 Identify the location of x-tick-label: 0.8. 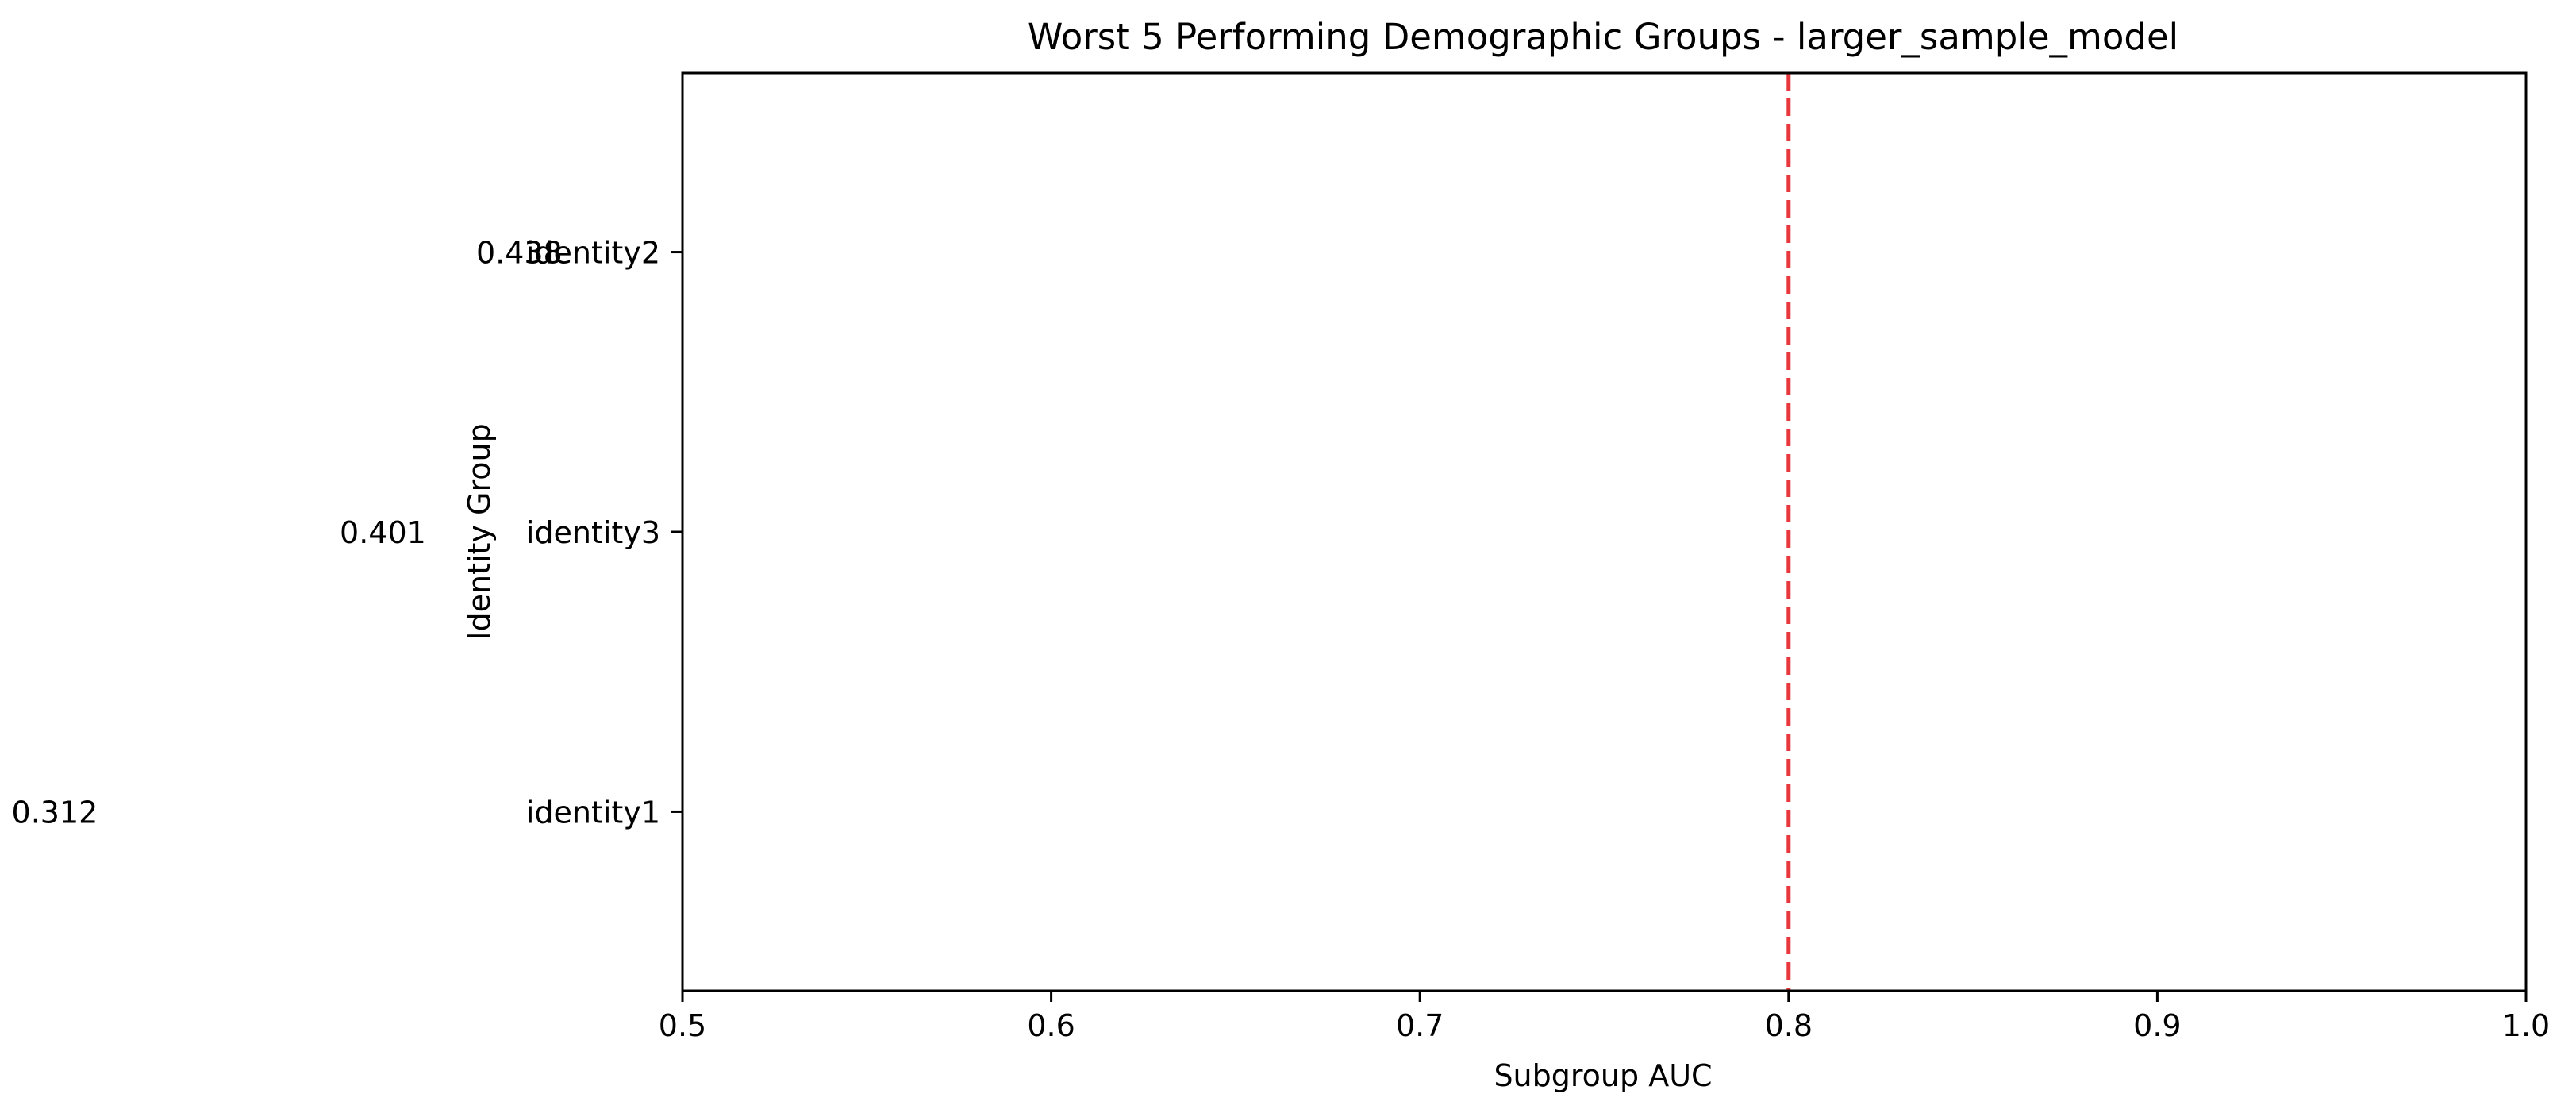
(1789, 1025).